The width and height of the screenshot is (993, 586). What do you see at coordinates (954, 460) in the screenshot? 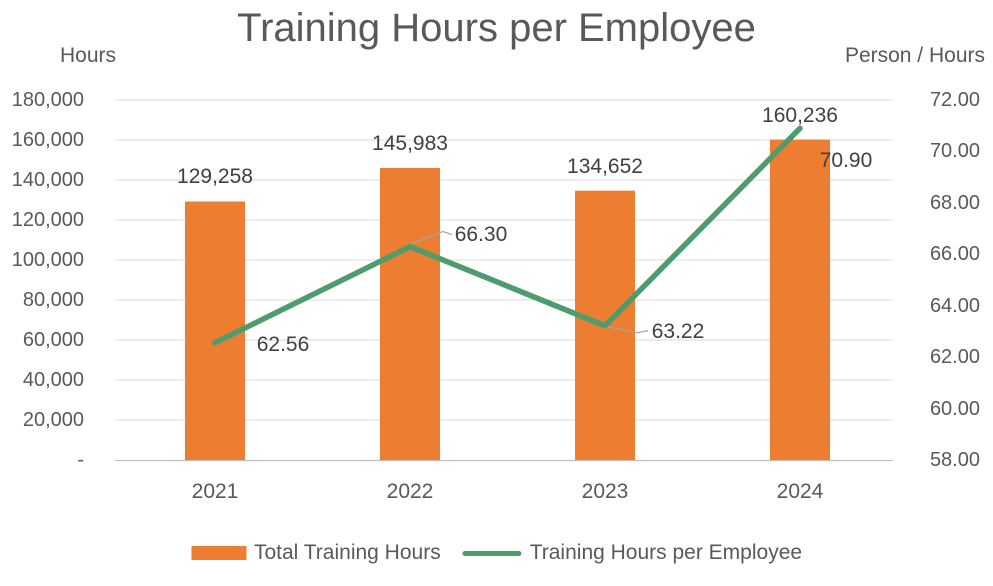
I see `right-axis-tick-label: 58.00` at bounding box center [954, 460].